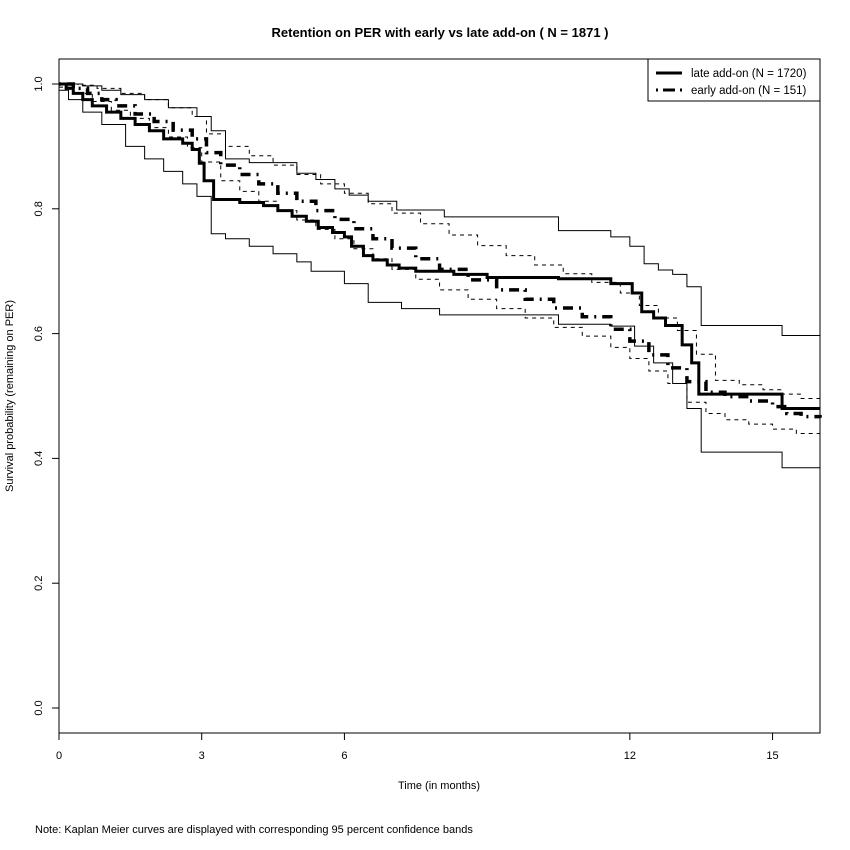 This screenshot has width=850, height=850. I want to click on legend-box, so click(734, 80).